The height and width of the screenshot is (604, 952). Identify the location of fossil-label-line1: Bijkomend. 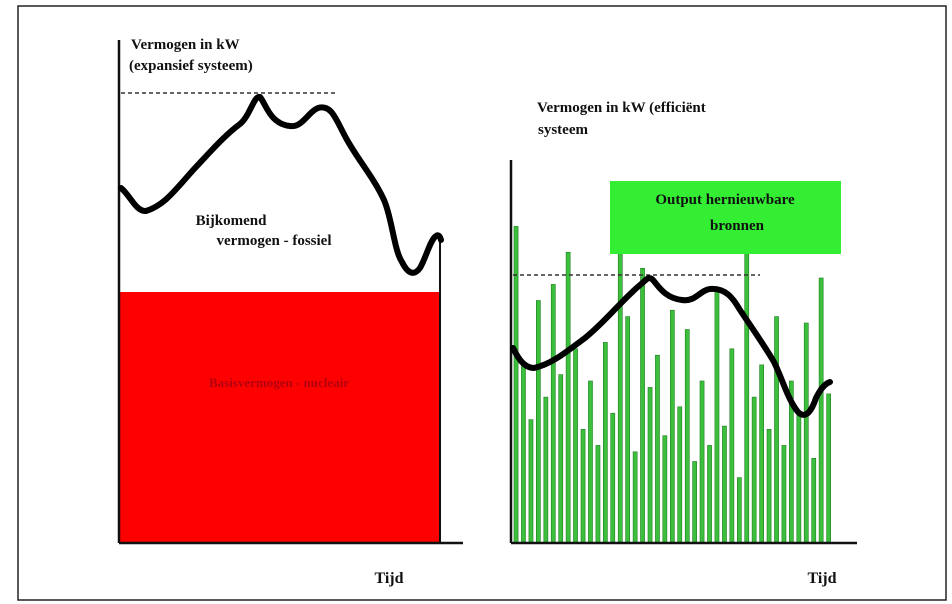
(232, 221).